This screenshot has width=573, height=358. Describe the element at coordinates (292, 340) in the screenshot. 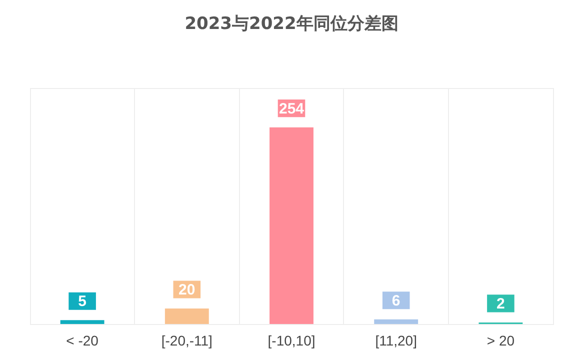

I see `x-tick-label: [-10,10]` at that location.